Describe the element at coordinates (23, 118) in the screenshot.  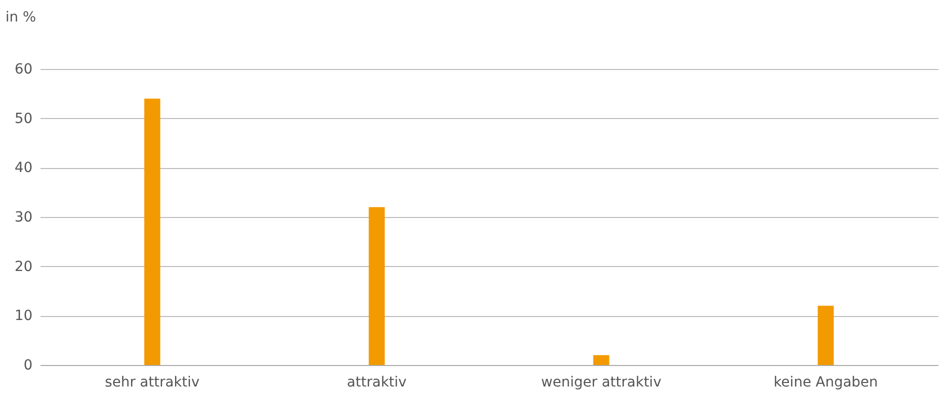
I see `y-tick-label: 50` at that location.